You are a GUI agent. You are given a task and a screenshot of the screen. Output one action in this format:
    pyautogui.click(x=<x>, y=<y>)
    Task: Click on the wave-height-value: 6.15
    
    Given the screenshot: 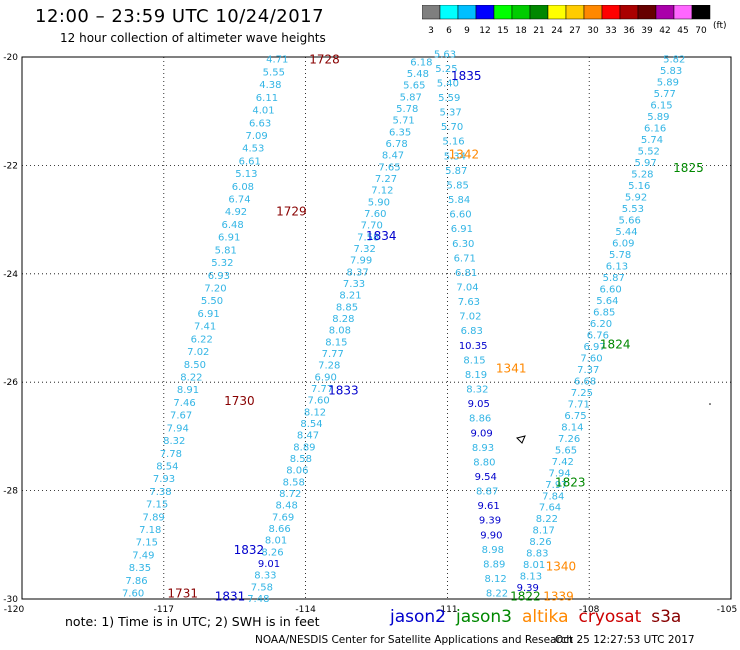 What is the action you would take?
    pyautogui.click(x=661, y=106)
    